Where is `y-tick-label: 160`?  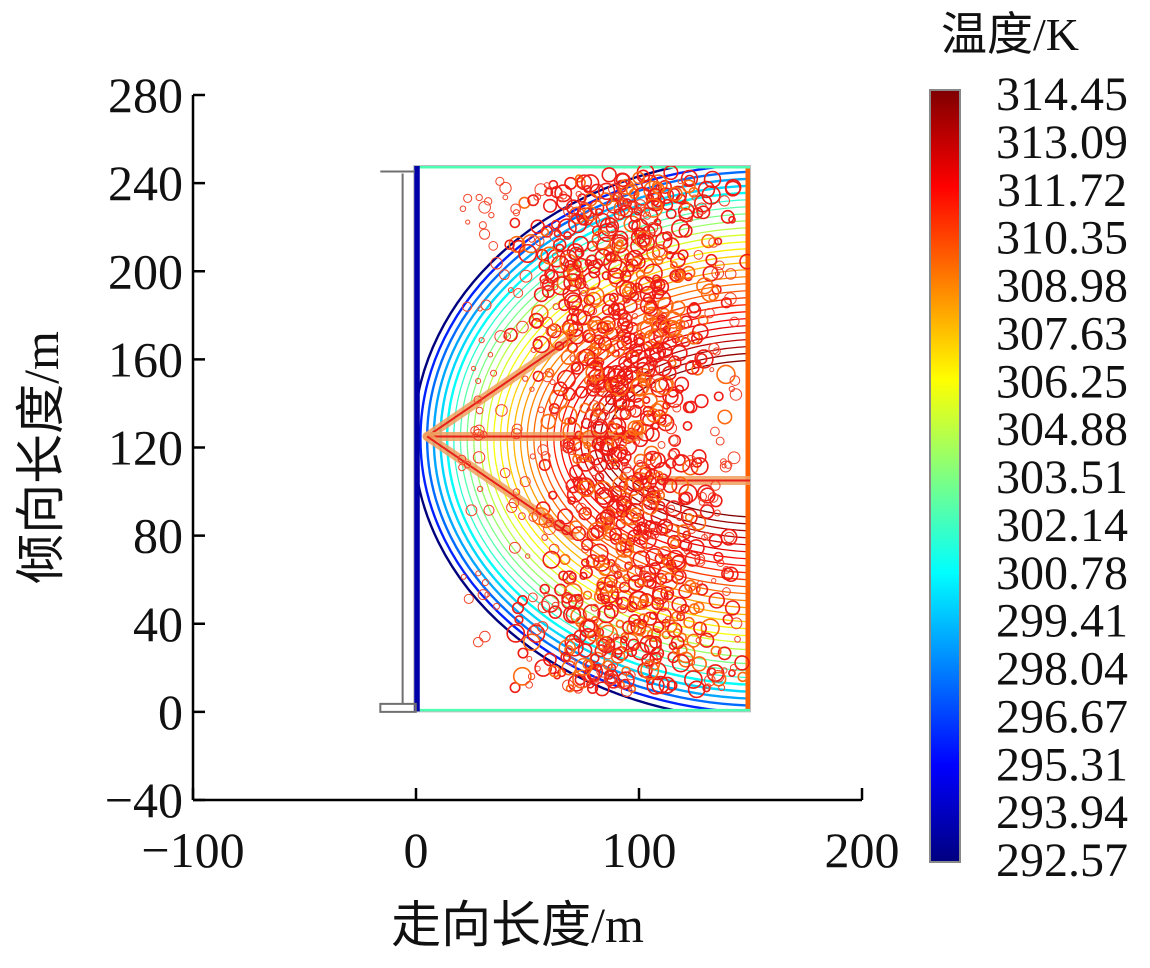
y-tick-label: 160 is located at coordinates (145, 359).